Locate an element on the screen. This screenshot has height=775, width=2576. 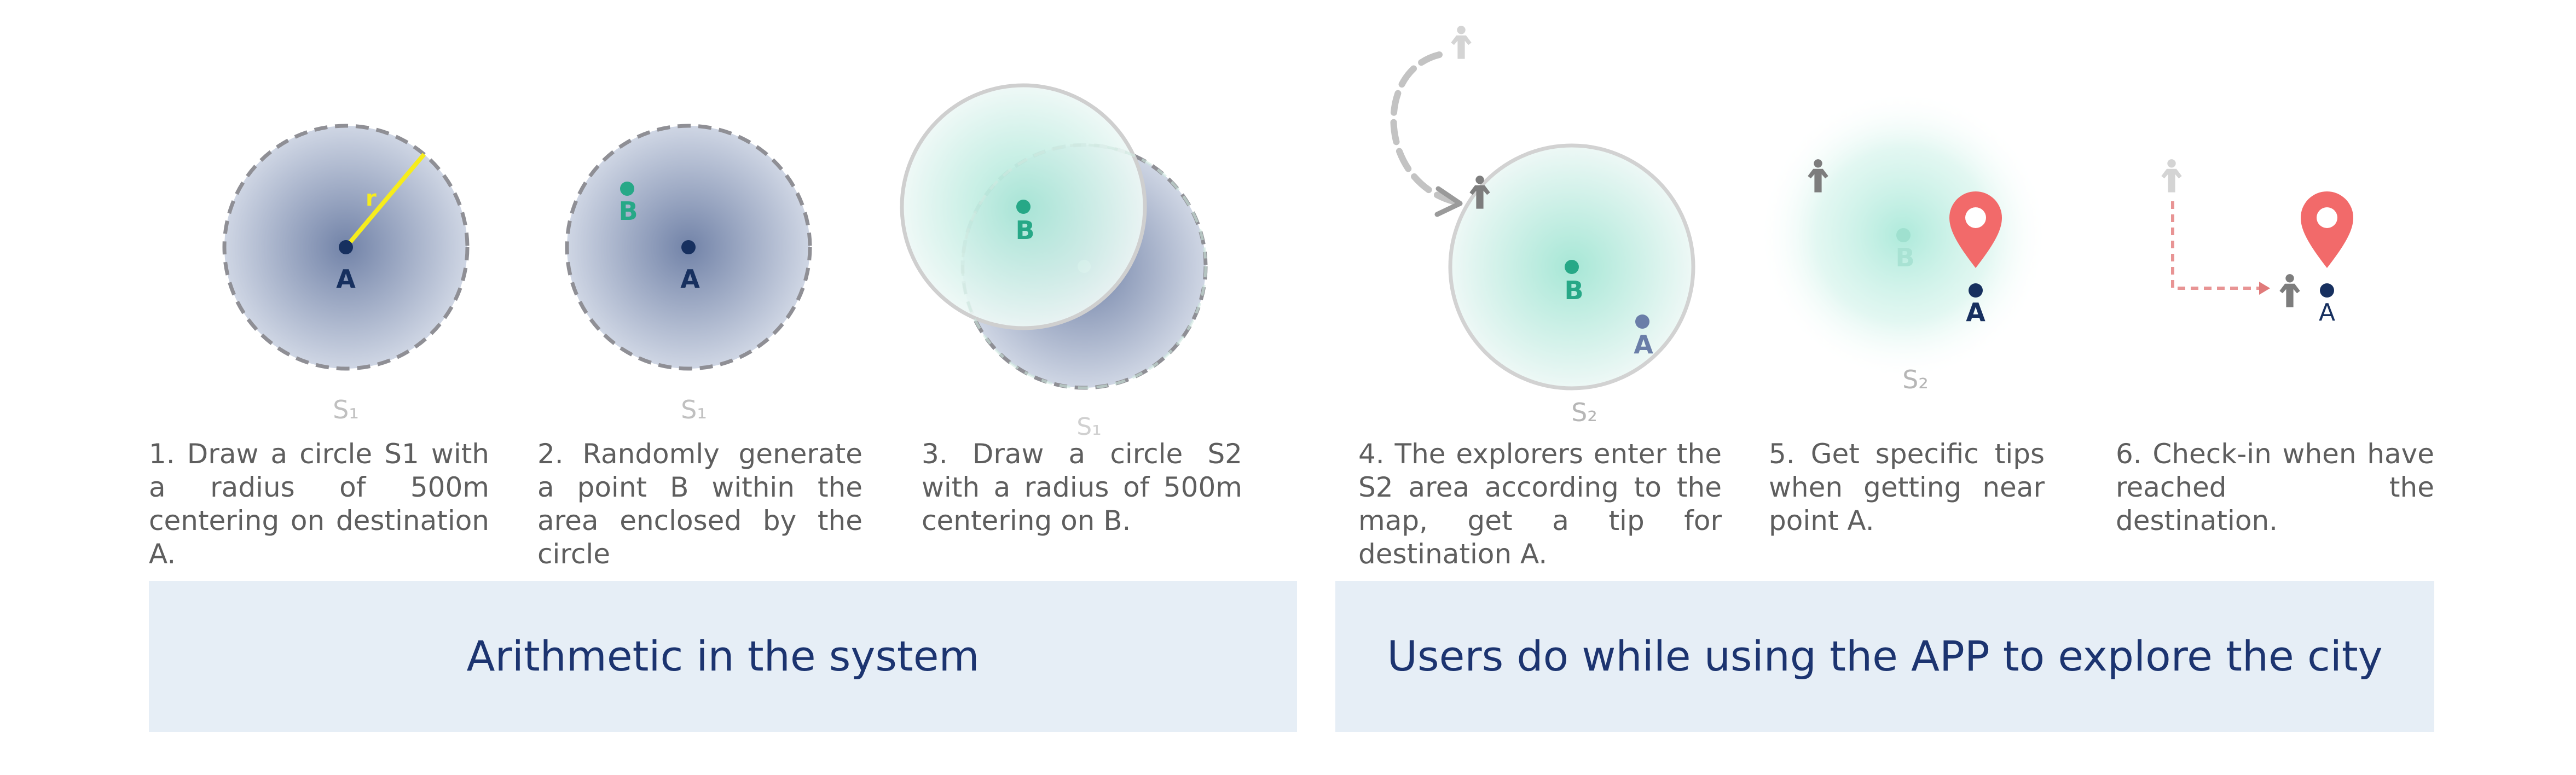
dashed-path-arrow is located at coordinates (2218, 245).